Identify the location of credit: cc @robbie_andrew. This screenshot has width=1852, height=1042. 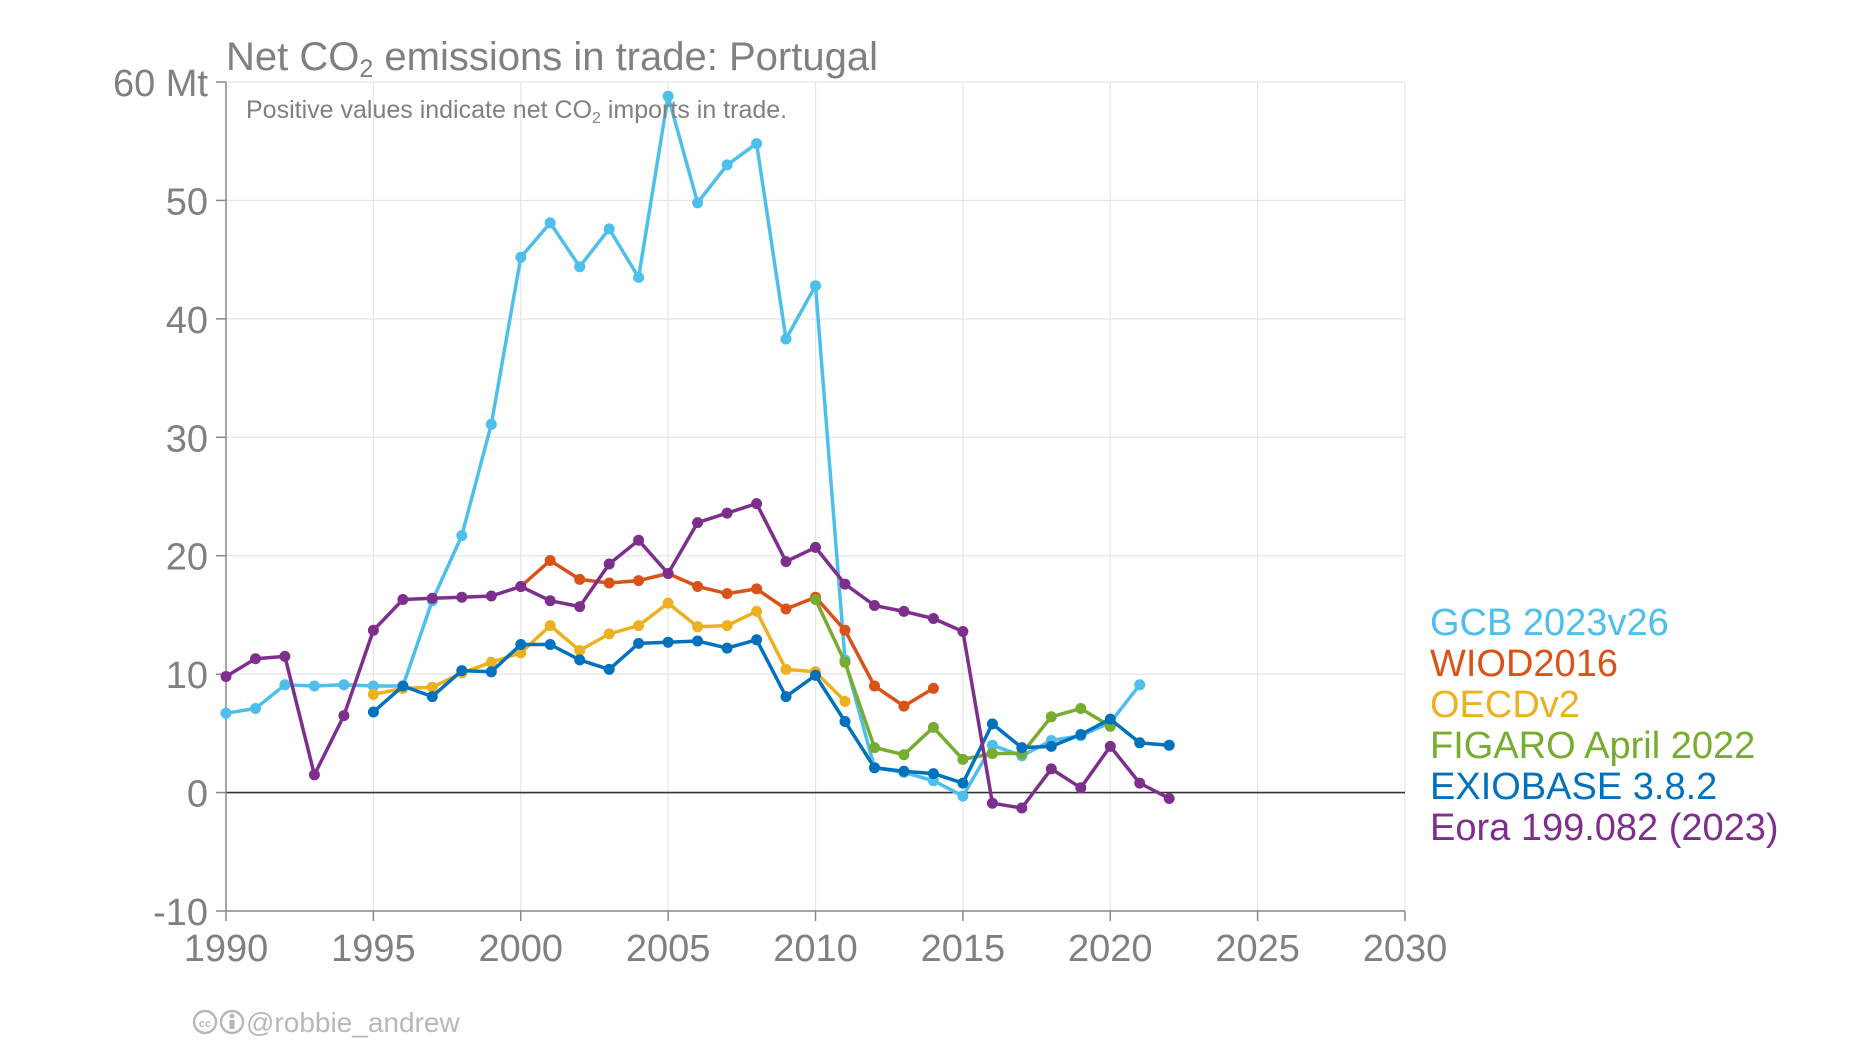
(326, 1022).